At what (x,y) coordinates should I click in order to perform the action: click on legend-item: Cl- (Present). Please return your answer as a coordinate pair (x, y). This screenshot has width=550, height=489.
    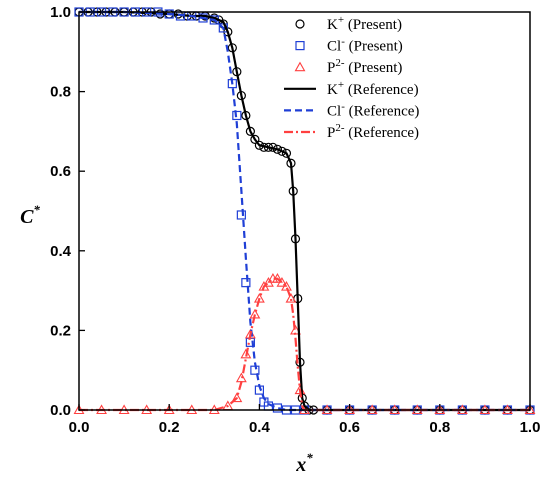
    Looking at the image, I should click on (349, 45).